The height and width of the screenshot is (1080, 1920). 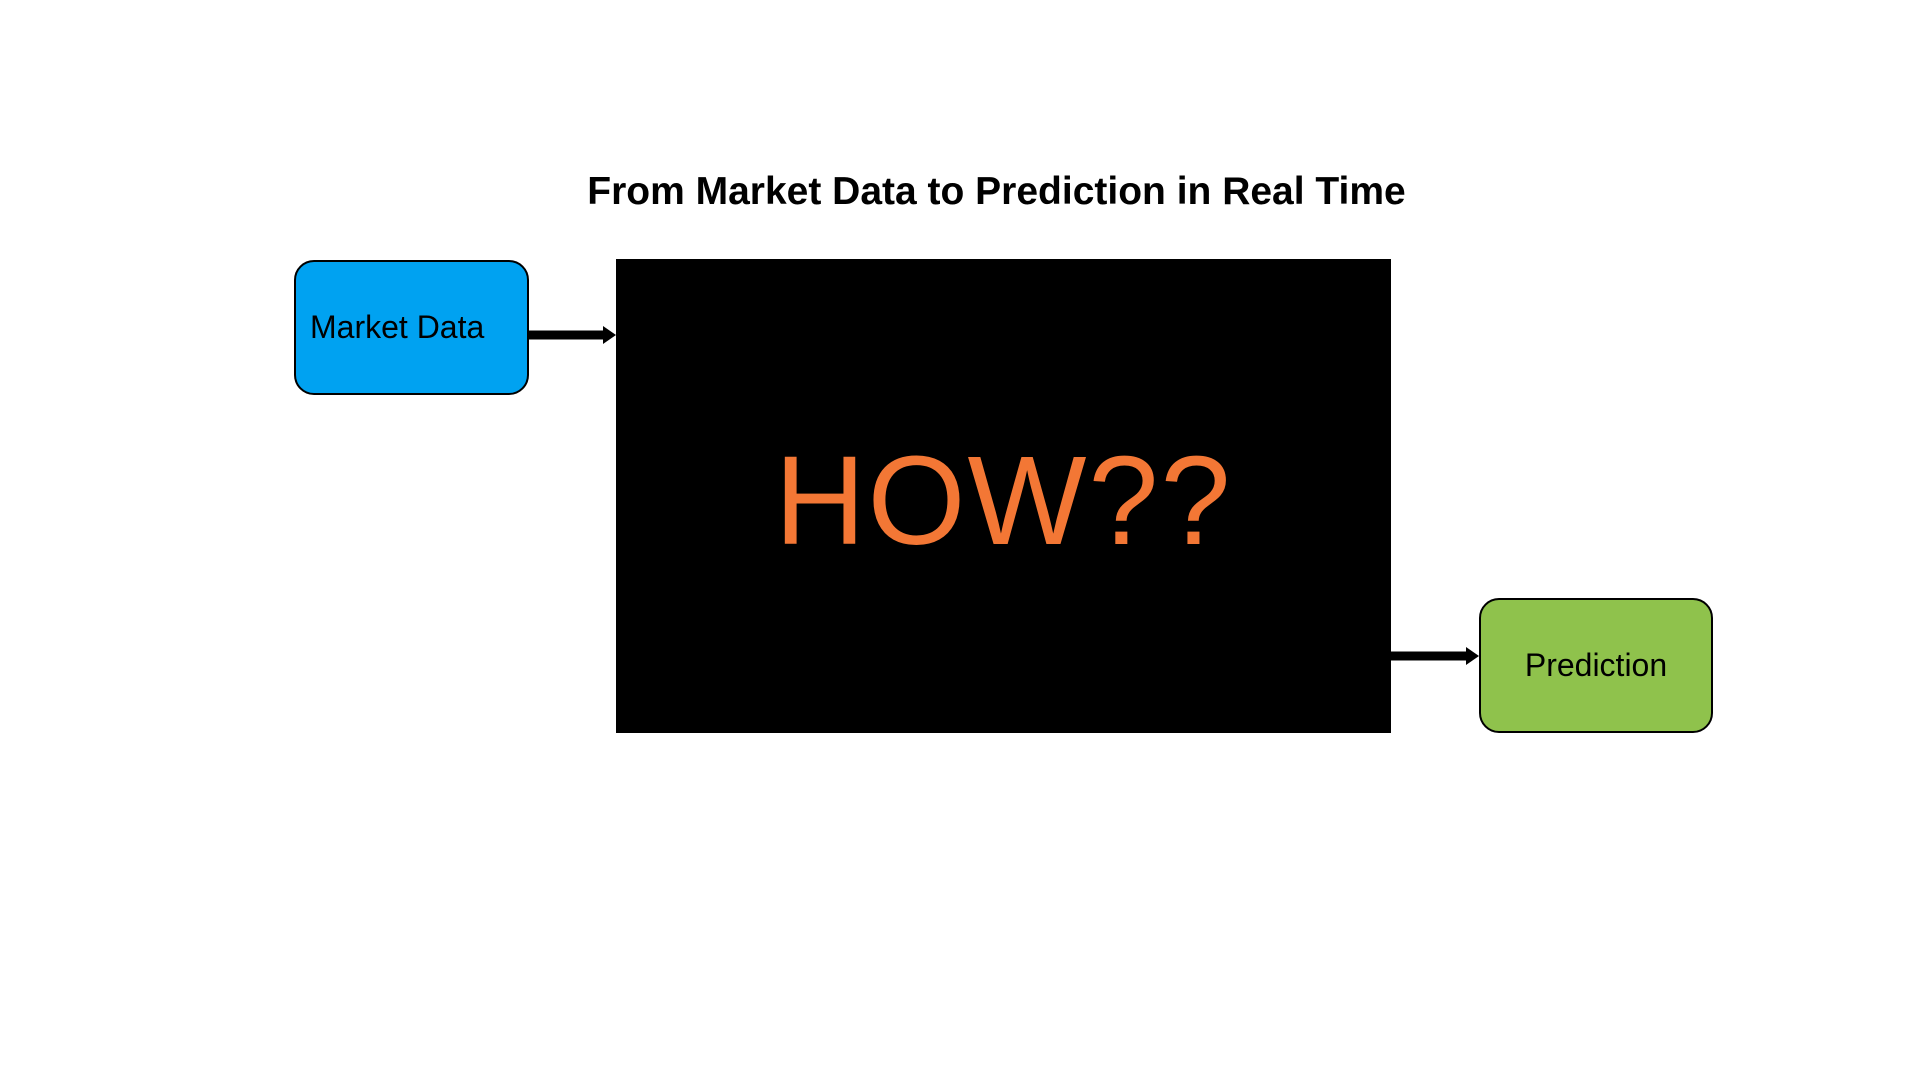 I want to click on prediction-node: Prediction, so click(x=1596, y=665).